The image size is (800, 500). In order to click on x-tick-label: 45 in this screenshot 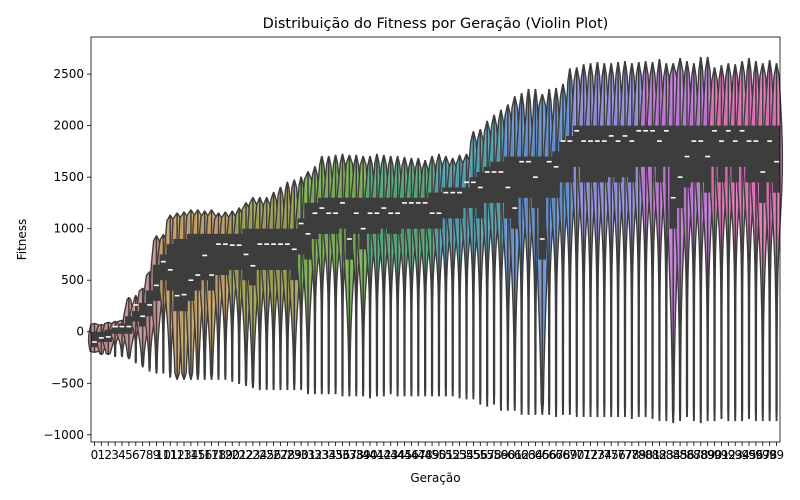, I will do `click(404, 455)`.